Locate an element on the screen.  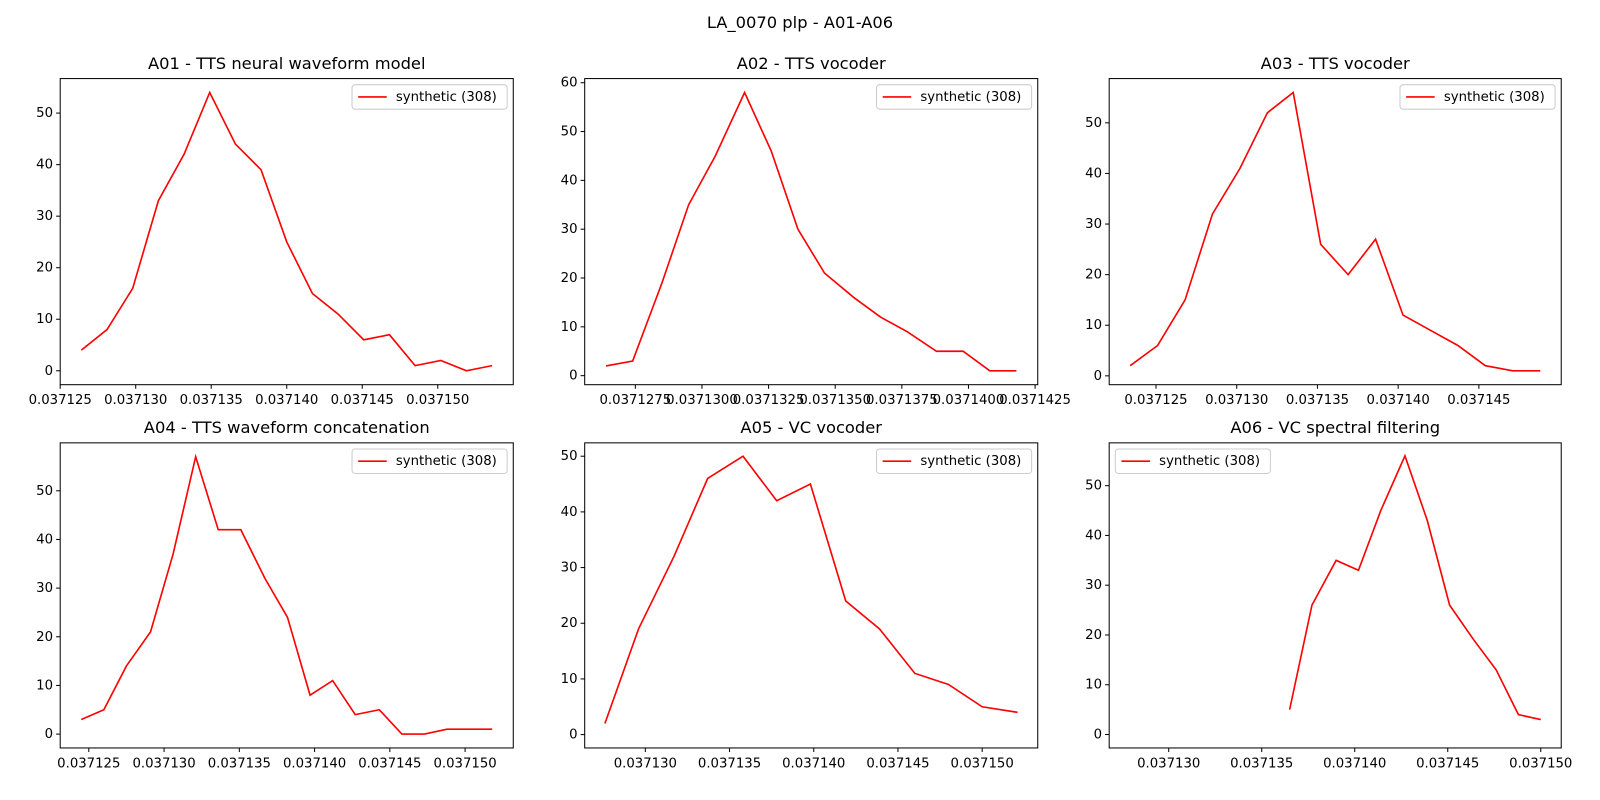
subplot-title: A06 - VC spectral filtering is located at coordinates (1335, 427).